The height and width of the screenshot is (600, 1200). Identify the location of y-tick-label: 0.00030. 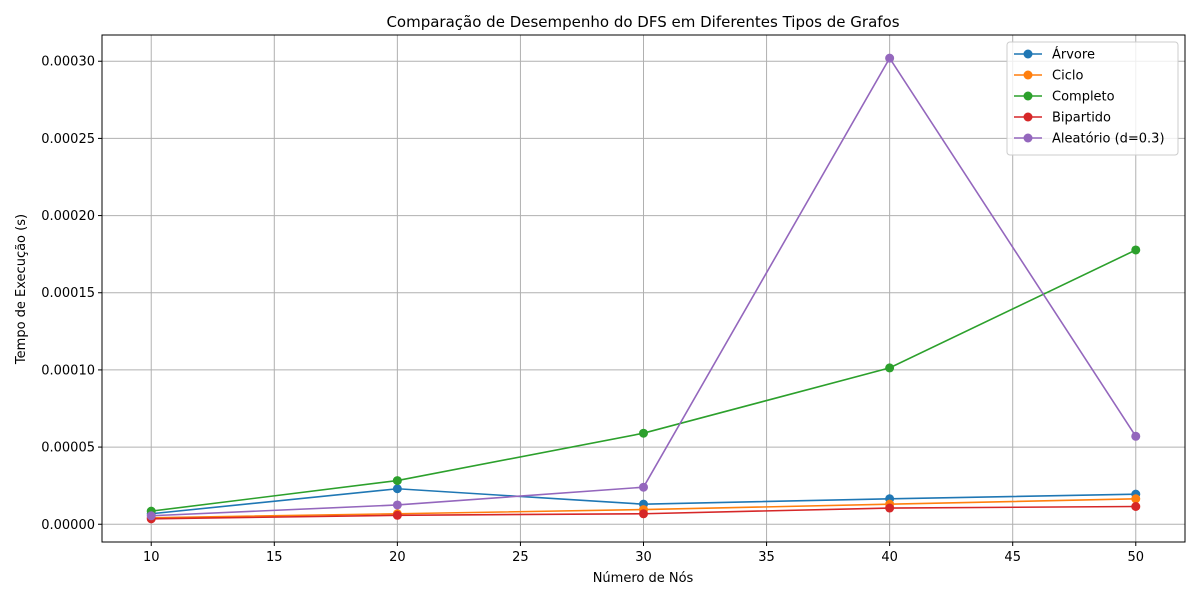
(68, 62).